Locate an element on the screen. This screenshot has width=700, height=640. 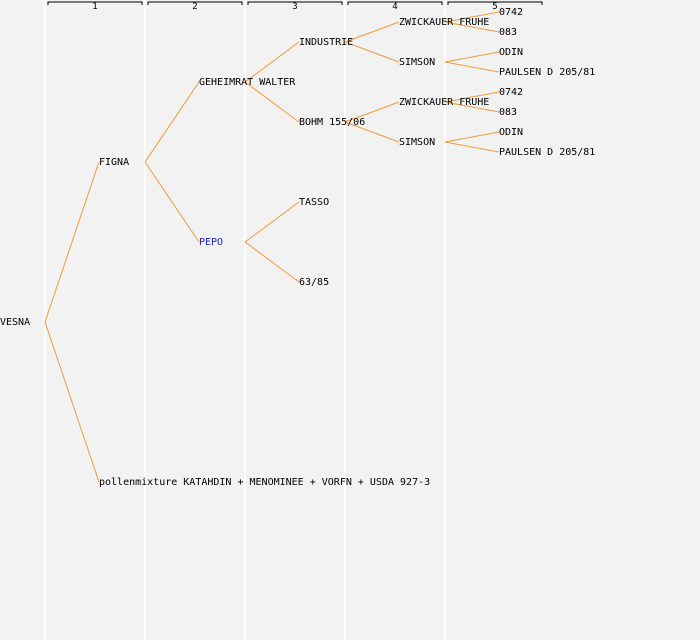
node-zwick1: ZWICKAUER FRUHE is located at coordinates (444, 22).